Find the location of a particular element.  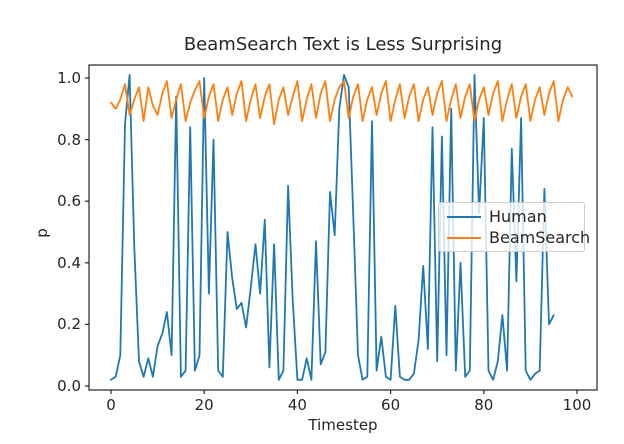

y-tick-label: 0.2 is located at coordinates (69, 324).